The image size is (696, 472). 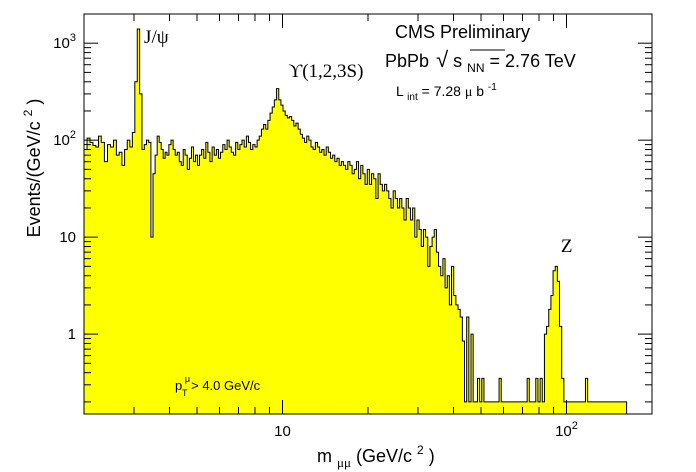 I want to click on y-axis-title: Events/(GeV/c 2 ), so click(x=30, y=168).